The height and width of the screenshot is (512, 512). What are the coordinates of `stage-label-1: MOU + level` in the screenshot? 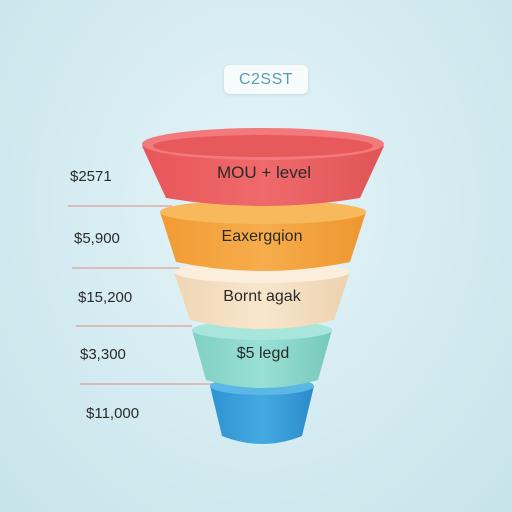 It's located at (264, 172).